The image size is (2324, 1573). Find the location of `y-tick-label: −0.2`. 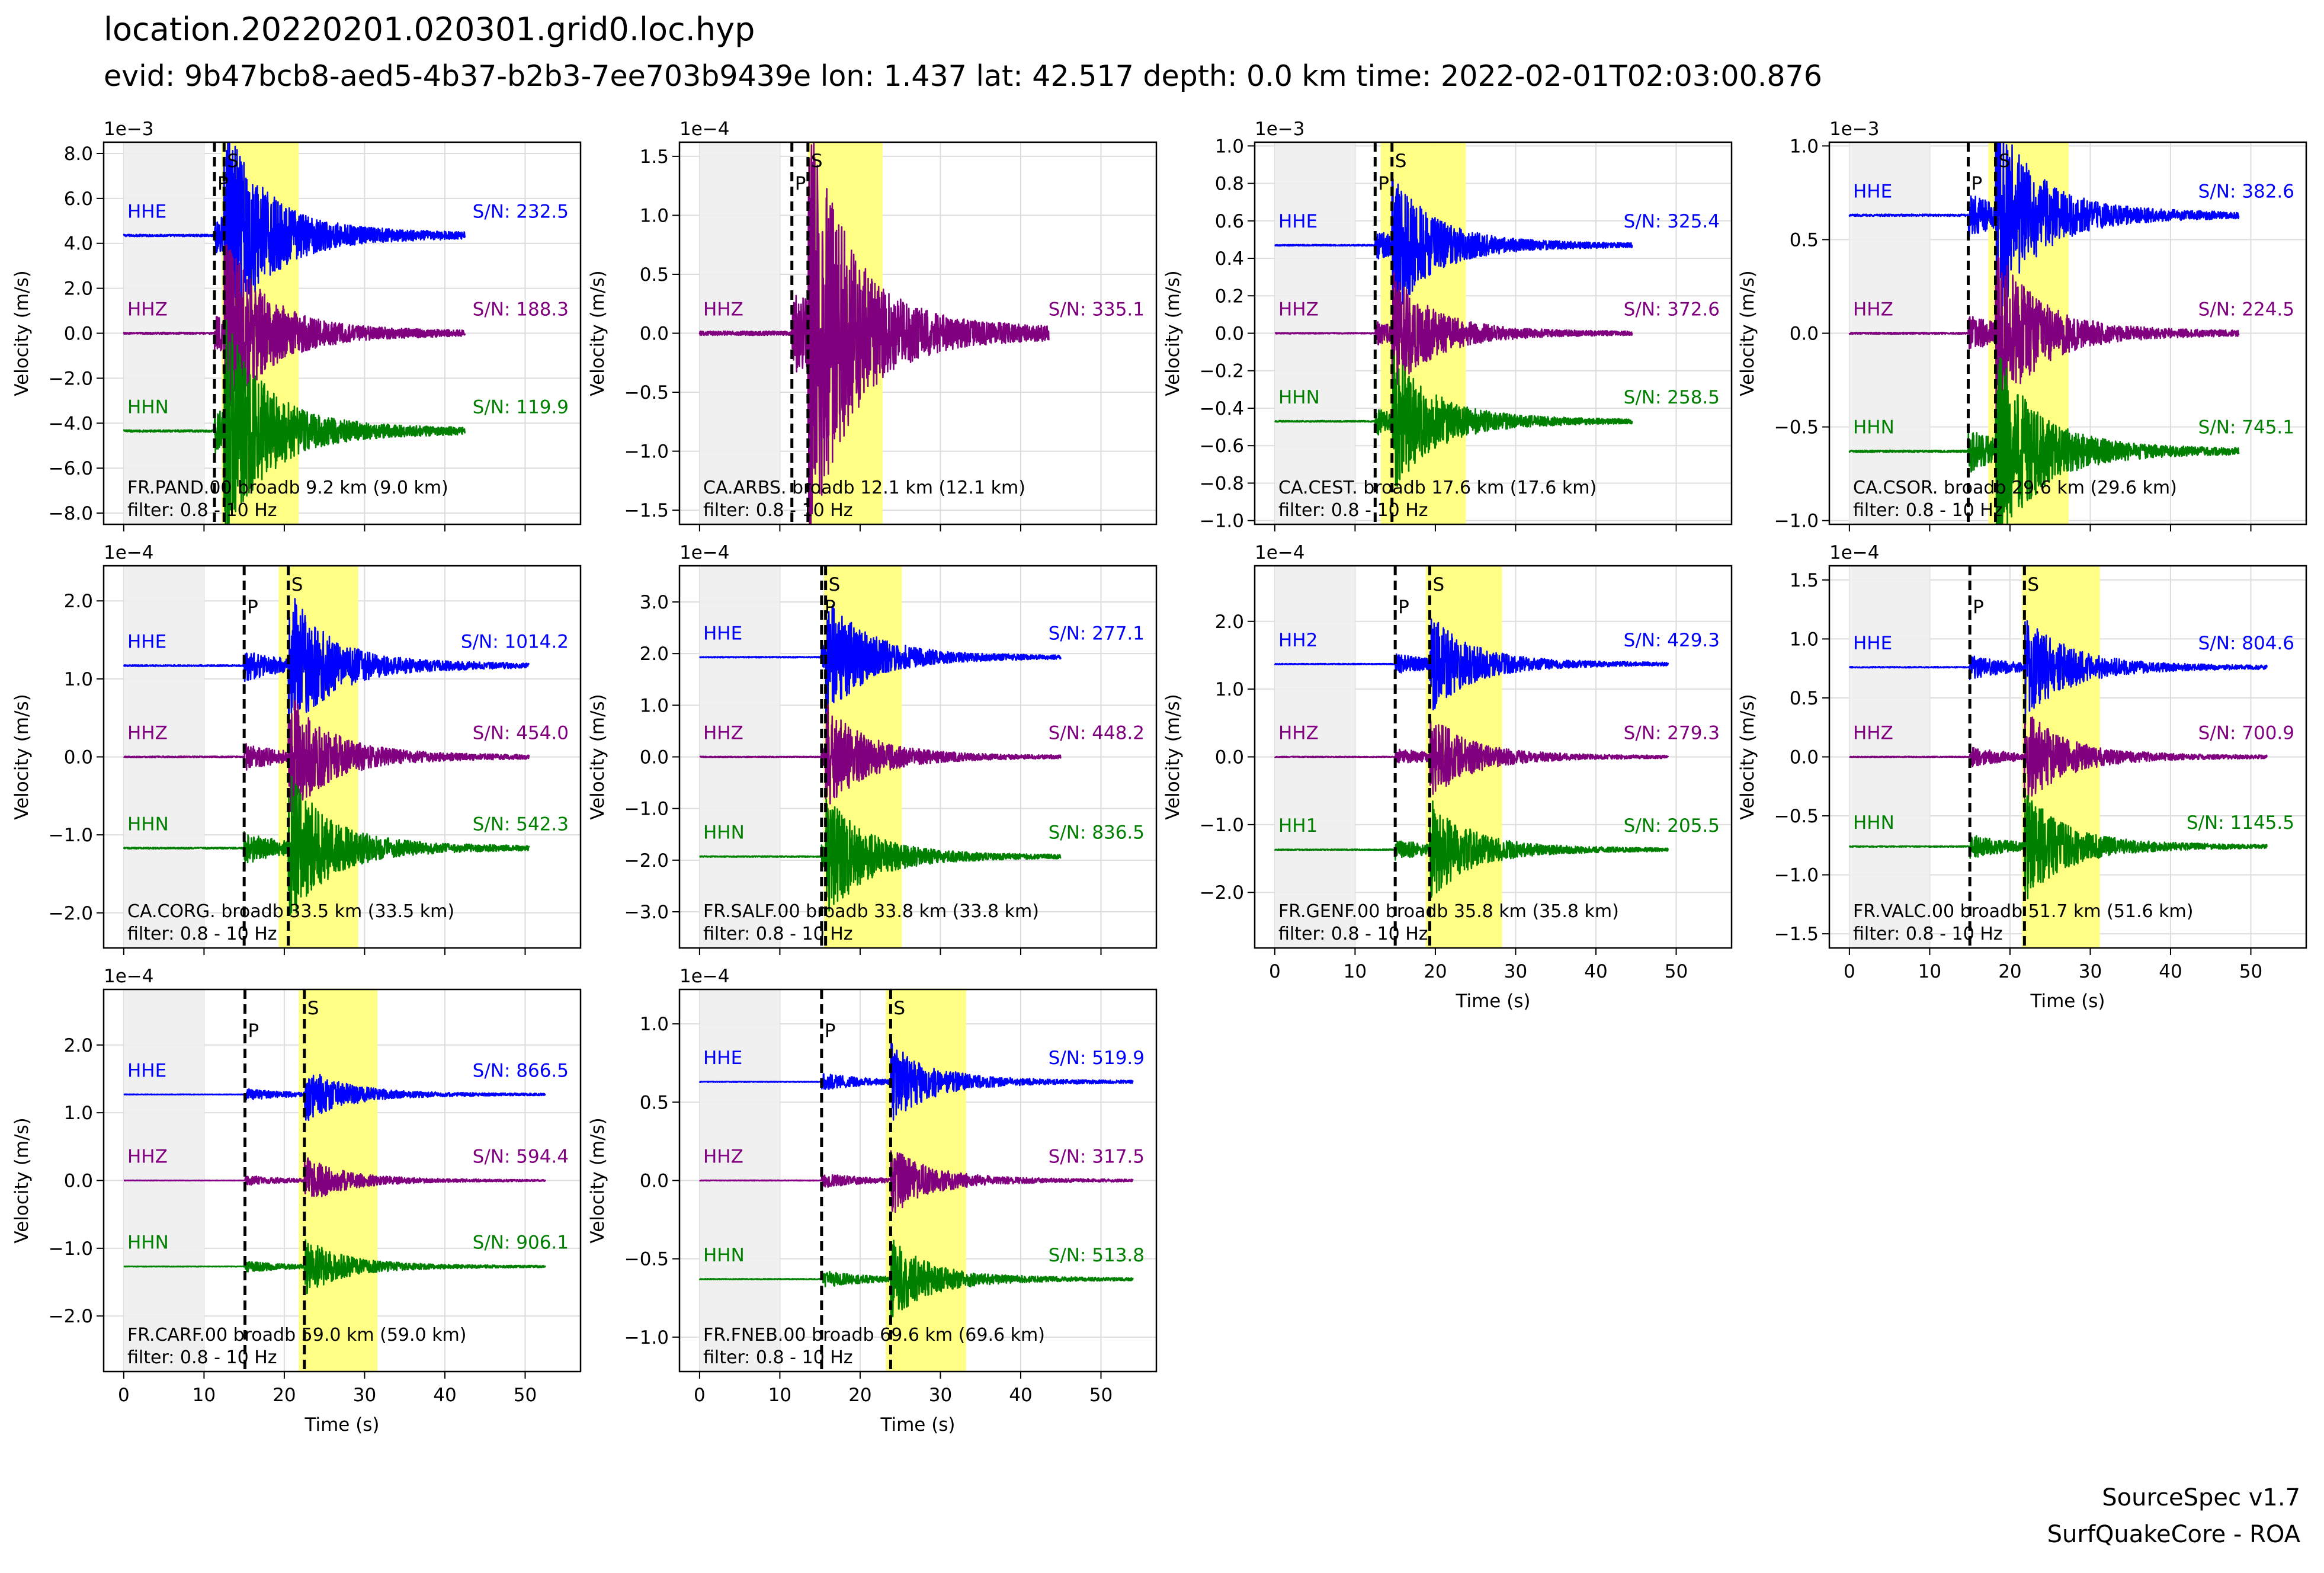

y-tick-label: −0.2 is located at coordinates (1222, 372).